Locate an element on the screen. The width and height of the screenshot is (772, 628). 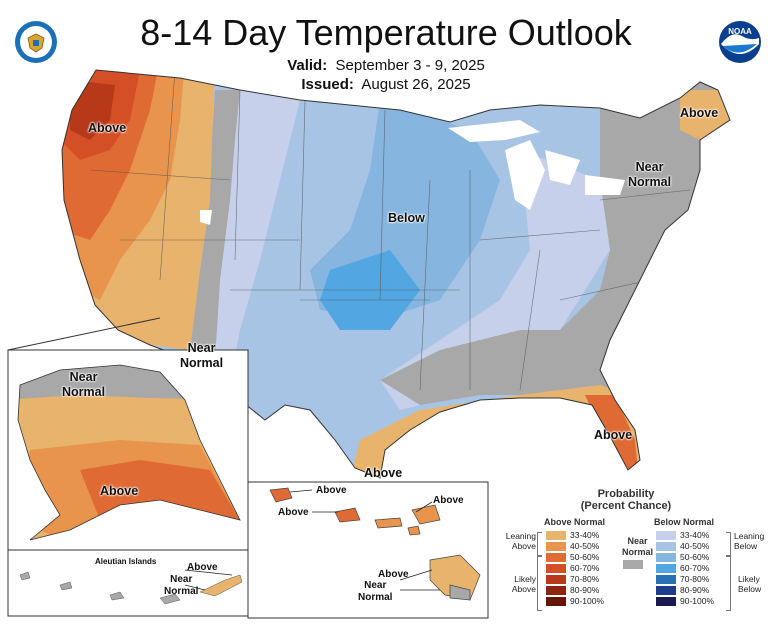
legend-near-swatch is located at coordinates (633, 564).